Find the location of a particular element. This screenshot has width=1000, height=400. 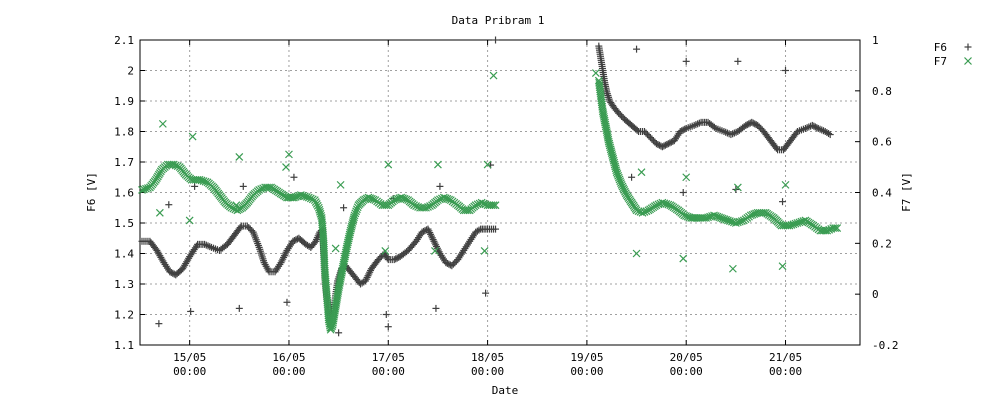

y-tick-label-left: 1.9 is located at coordinates (124, 101).